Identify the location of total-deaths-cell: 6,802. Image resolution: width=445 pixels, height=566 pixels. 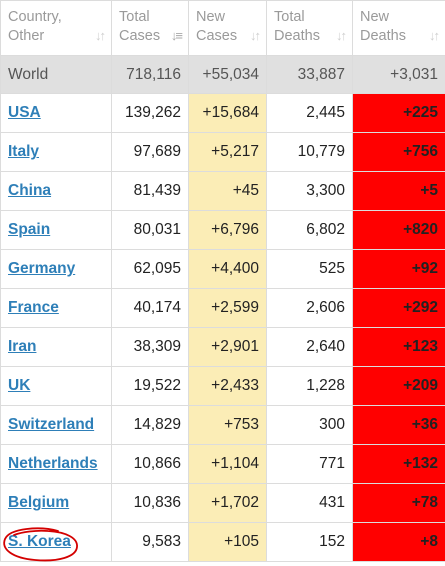
(309, 230).